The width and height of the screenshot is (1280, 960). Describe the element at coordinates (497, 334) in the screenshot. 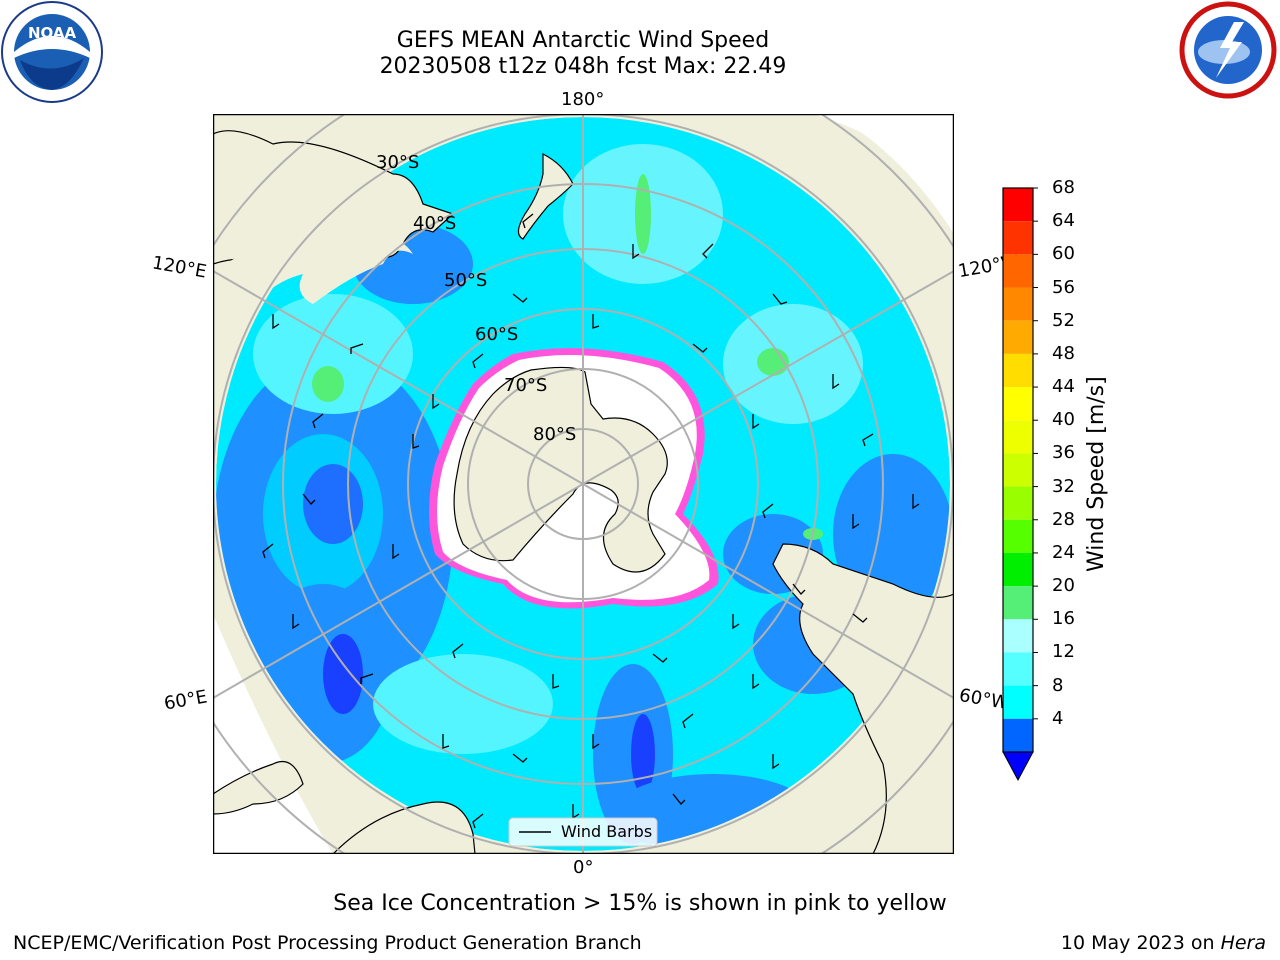

I see `lat-label-60s: 60°S` at that location.